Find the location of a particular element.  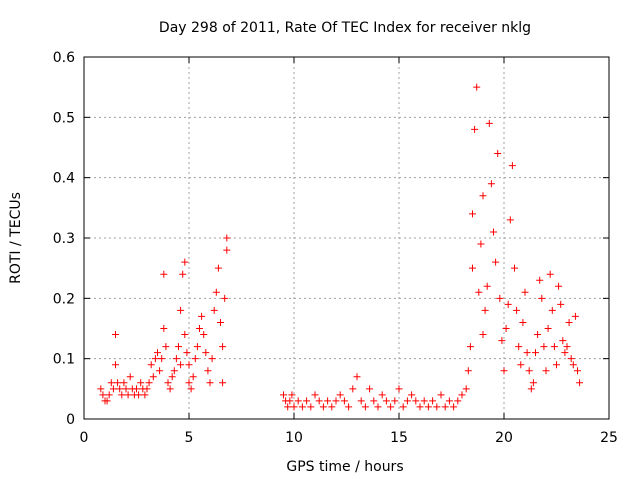

y-axis-label: ROTI / TECUs is located at coordinates (16, 238).